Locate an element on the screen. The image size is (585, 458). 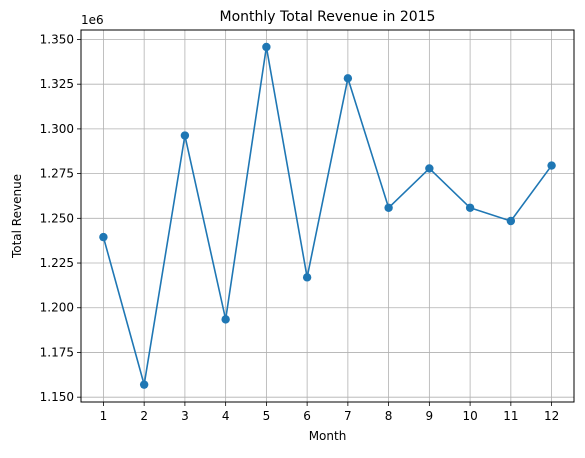
x-tick-label: 7 is located at coordinates (348, 416).